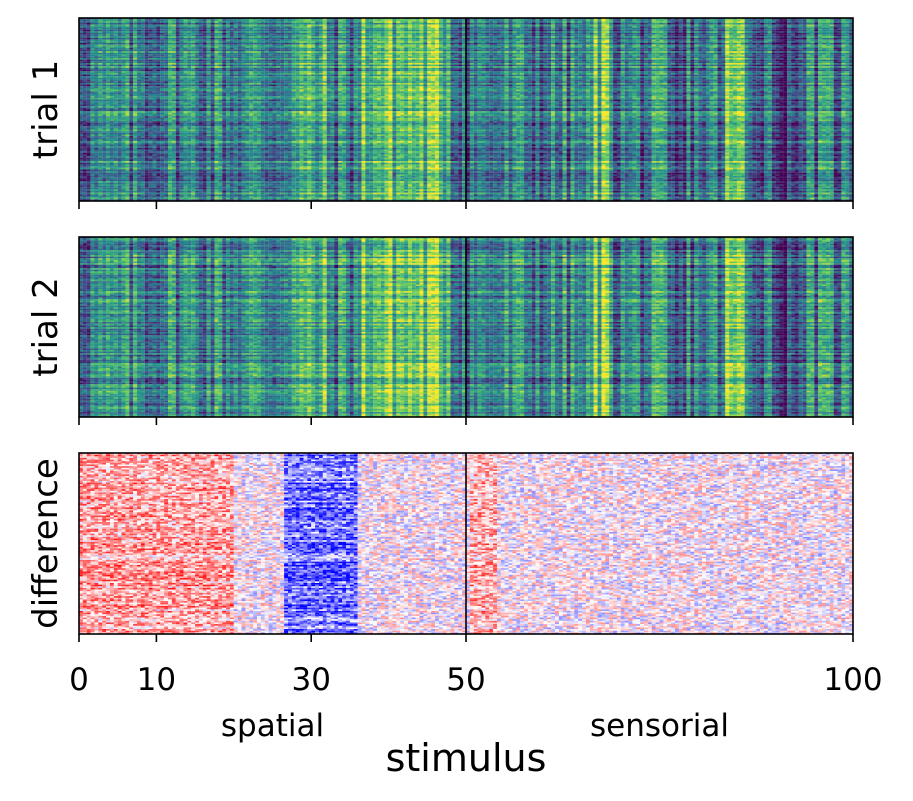  What do you see at coordinates (466, 758) in the screenshot?
I see `x-axis-label: stimulus` at bounding box center [466, 758].